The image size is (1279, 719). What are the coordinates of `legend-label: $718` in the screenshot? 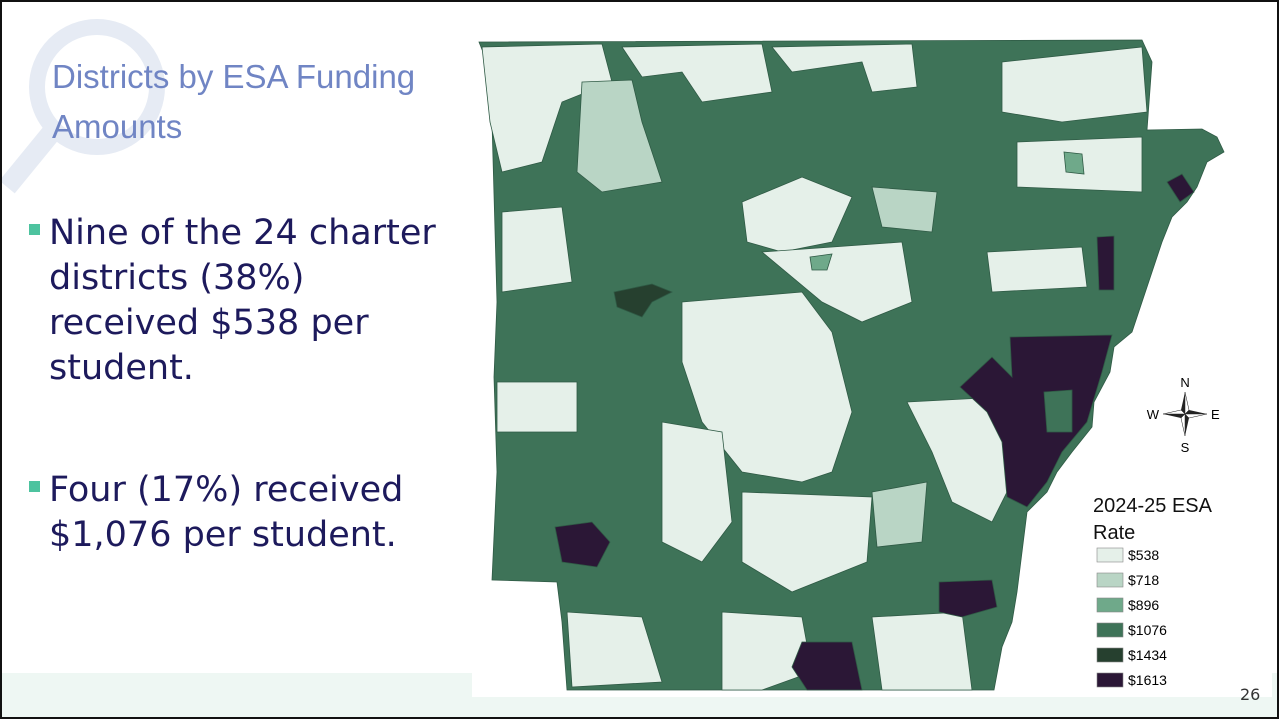 It's located at (1143, 580).